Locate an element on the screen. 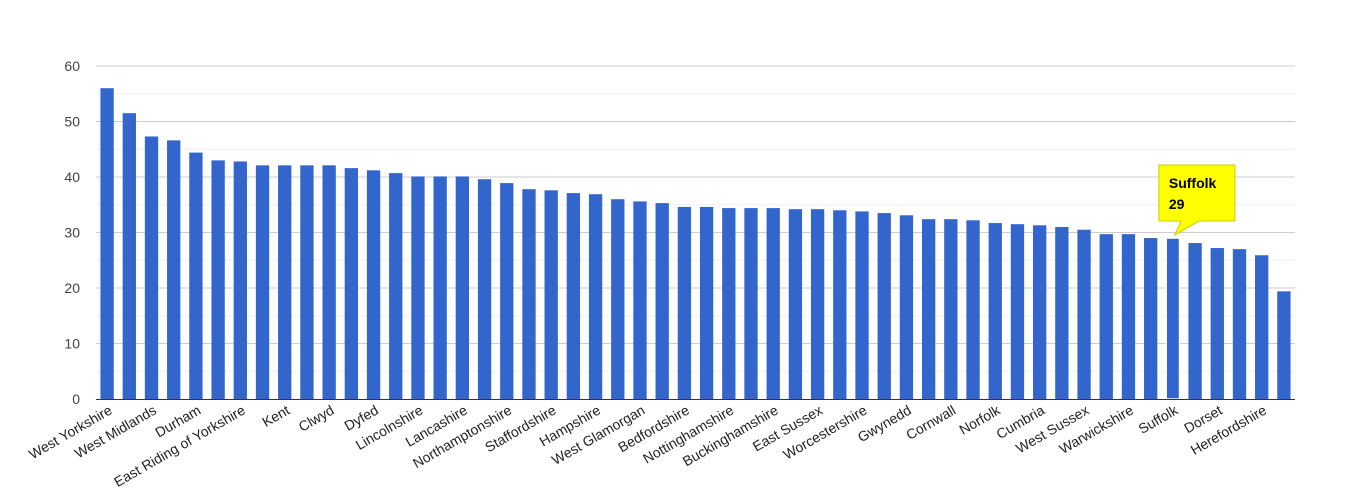 Image resolution: width=1350 pixels, height=490 pixels. y-tick-label: 30 is located at coordinates (72, 233).